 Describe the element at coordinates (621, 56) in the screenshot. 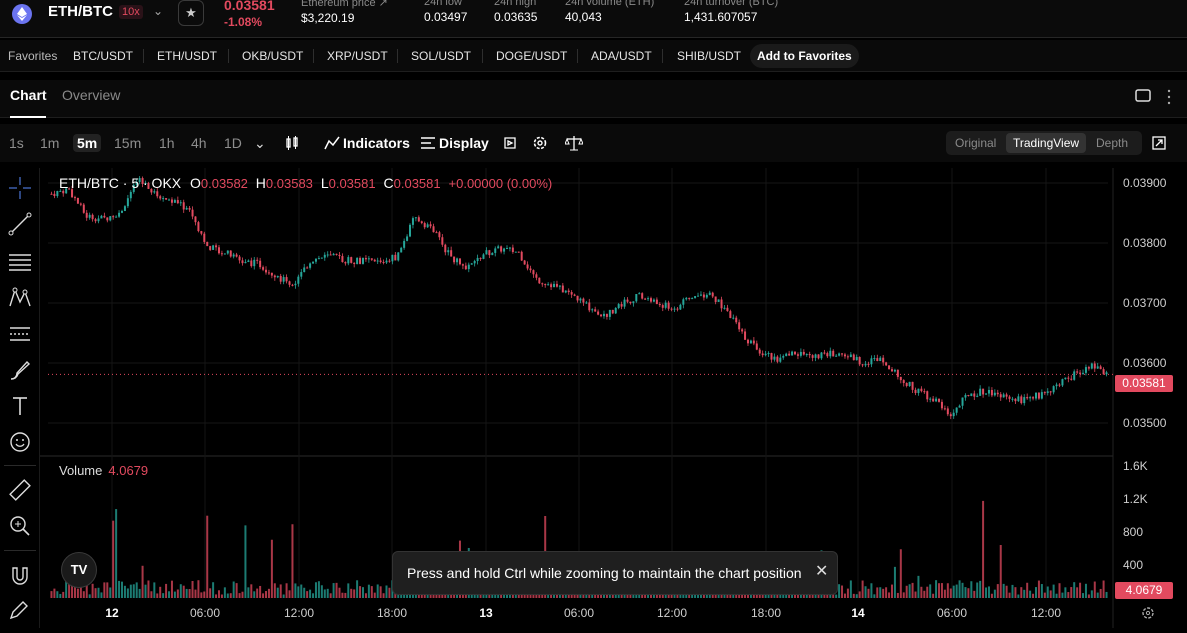

I see `favorite-item: ADA/USDT` at that location.